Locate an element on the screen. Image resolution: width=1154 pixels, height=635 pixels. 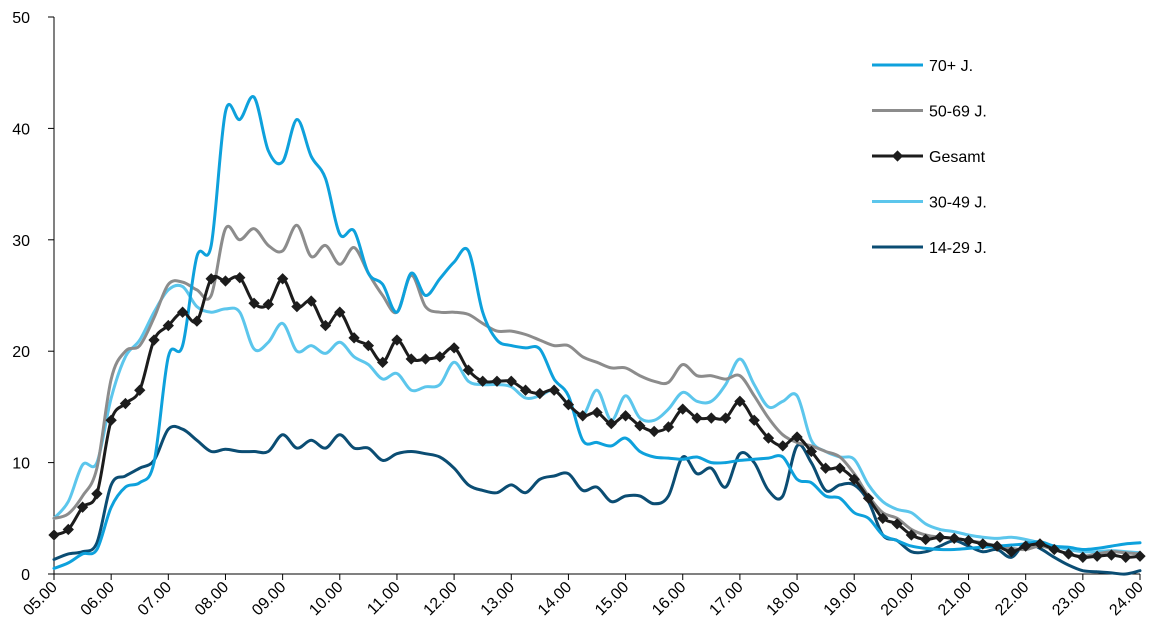
x-tick-label: 09.00 is located at coordinates (269, 599).